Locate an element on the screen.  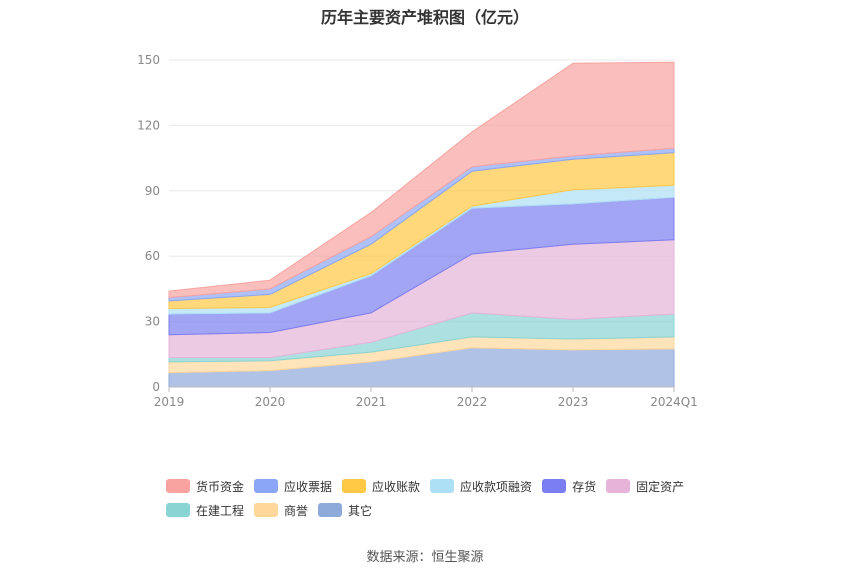
legend-label: 货币资金 is located at coordinates (220, 486).